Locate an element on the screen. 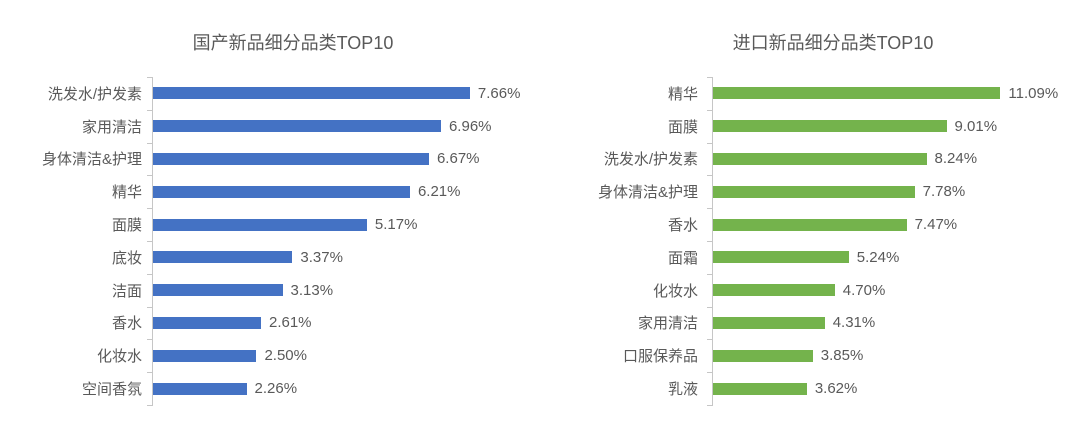 Image resolution: width=1080 pixels, height=442 pixels. bar-track: 3.13% is located at coordinates (318, 290).